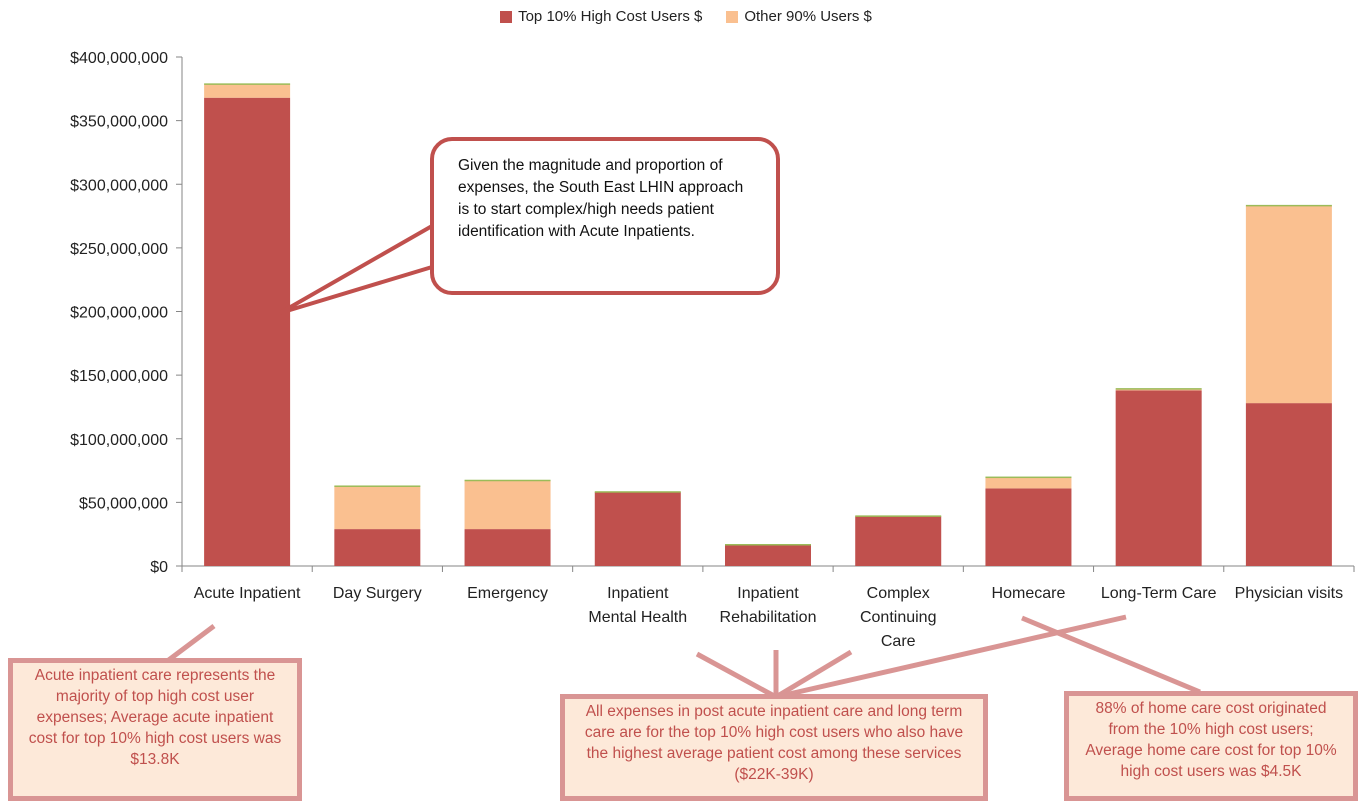  I want to click on x-tick-label: Long-Term Care, so click(1159, 593).